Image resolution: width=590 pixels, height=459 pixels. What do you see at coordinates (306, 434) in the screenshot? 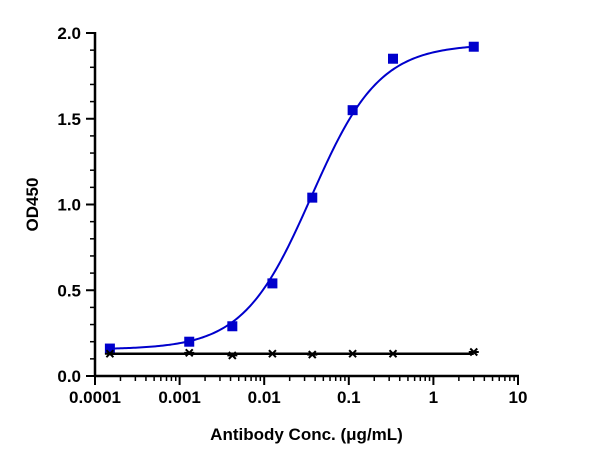
I see `x-axis-title: Antibody Conc. (μg/mL)` at bounding box center [306, 434].